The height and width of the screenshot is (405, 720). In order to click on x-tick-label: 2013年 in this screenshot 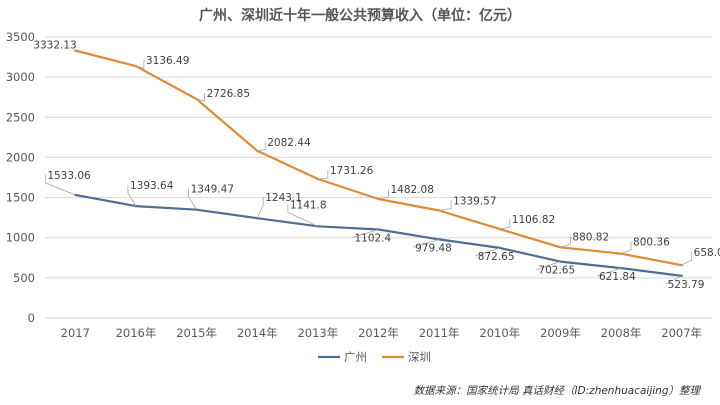, I will do `click(317, 333)`.